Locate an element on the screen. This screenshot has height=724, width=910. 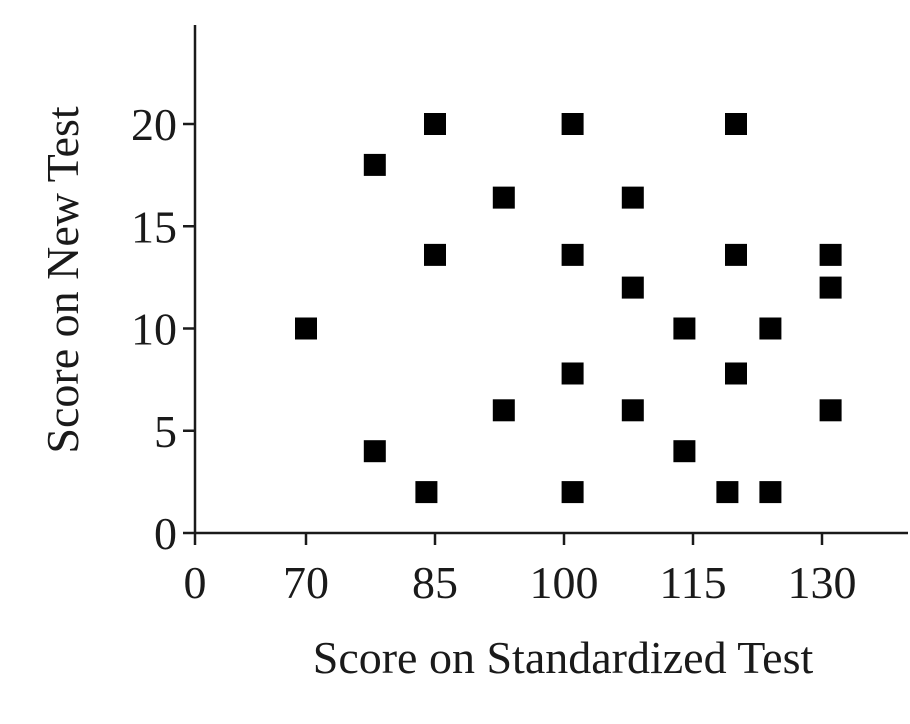
y-tick-label: 15 is located at coordinates (154, 226).